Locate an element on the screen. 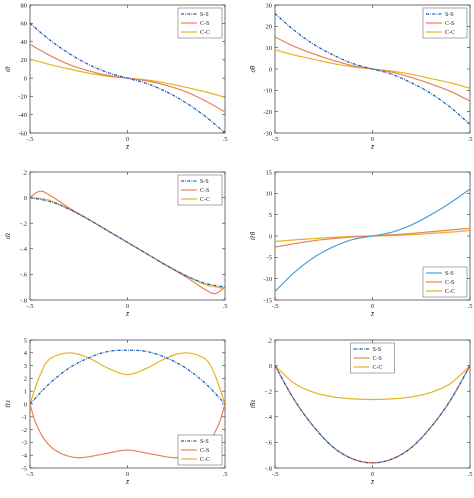  y-tick-label: 30 is located at coordinates (269, 5).